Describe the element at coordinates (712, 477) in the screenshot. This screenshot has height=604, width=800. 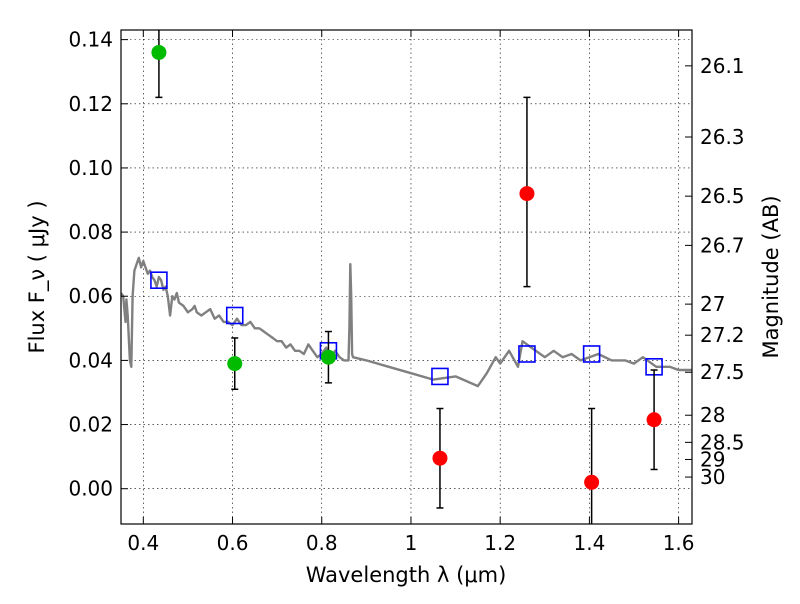
I see `mag-tick-label: 30` at that location.